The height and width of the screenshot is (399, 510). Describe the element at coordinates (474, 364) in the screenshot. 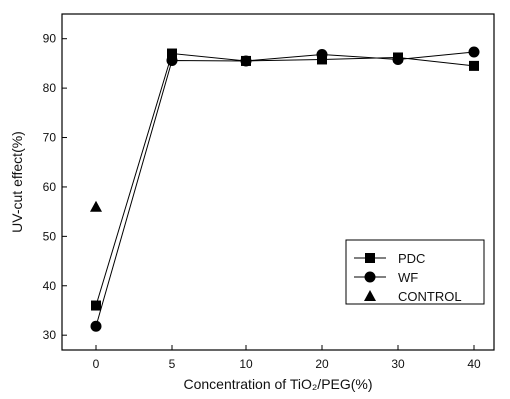

I see `x-tick-label: 40` at that location.